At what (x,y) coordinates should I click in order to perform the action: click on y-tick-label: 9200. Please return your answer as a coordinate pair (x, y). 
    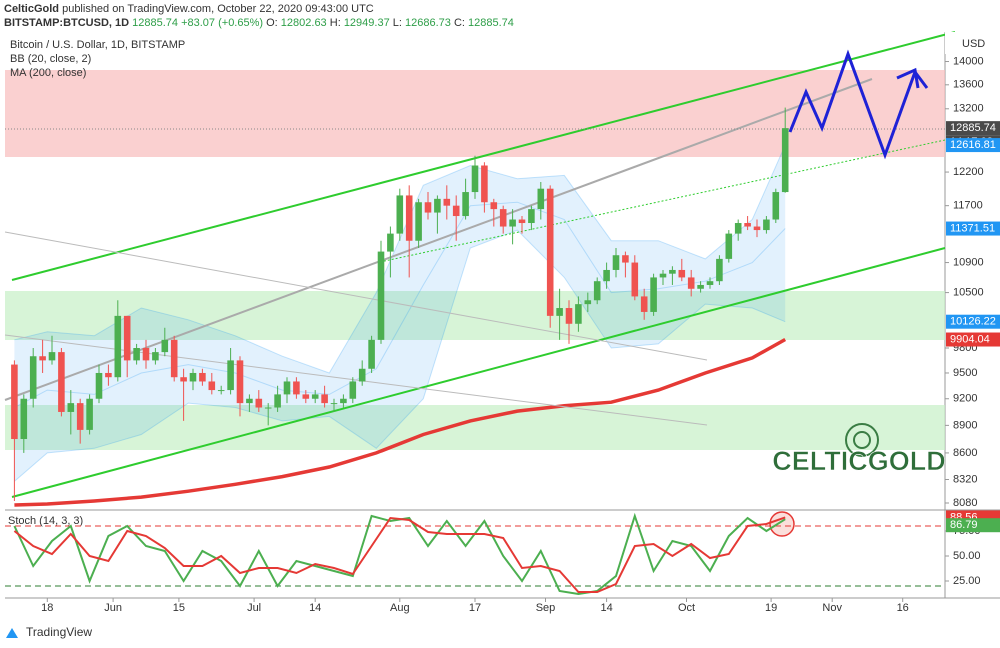
    Looking at the image, I should click on (965, 399).